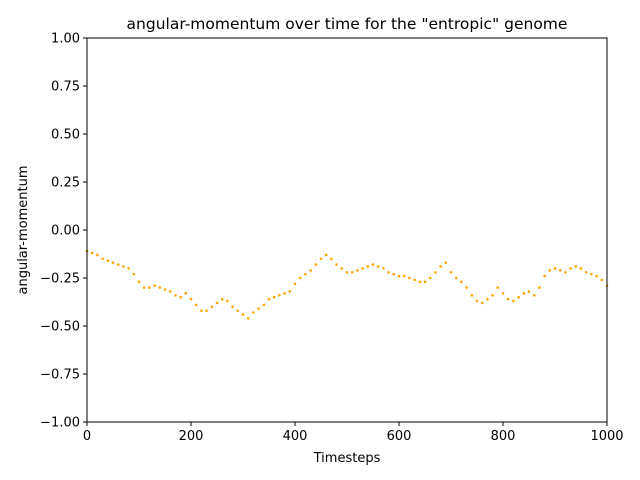 The width and height of the screenshot is (640, 480). I want to click on x-tick-label: 200, so click(191, 436).